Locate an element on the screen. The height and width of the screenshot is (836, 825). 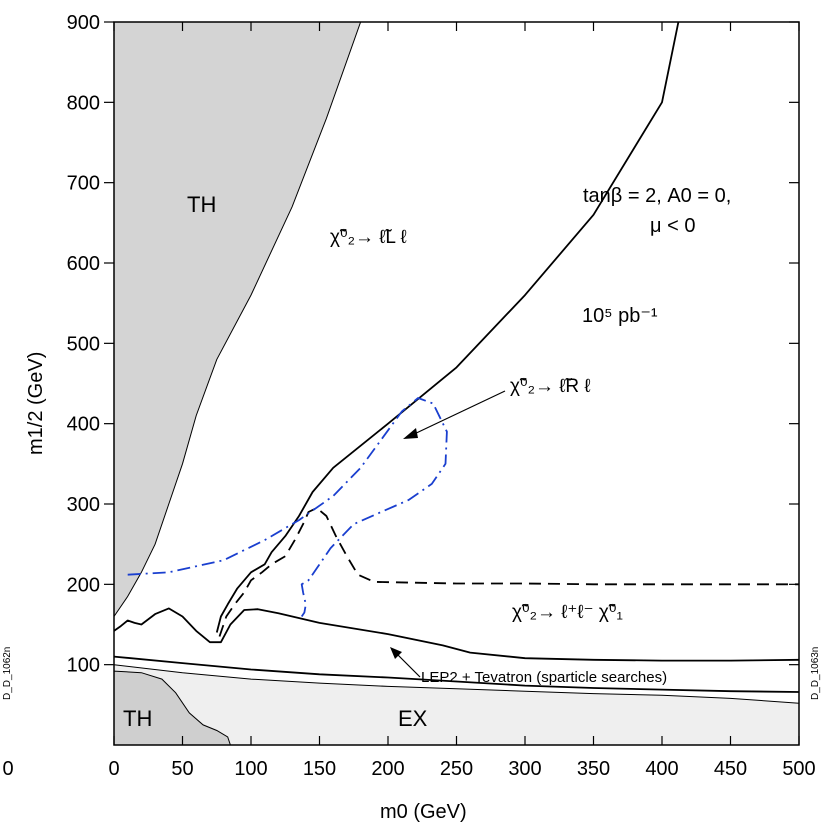
region-th-low is located at coordinates (172, 707).